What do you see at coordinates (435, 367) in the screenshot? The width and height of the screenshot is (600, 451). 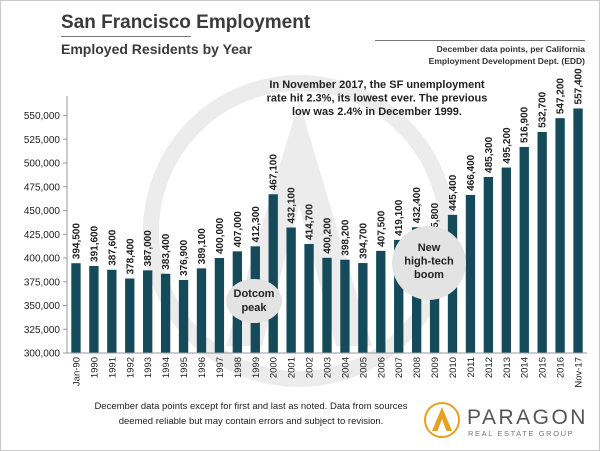 I see `x-tick-label: 2009` at bounding box center [435, 367].